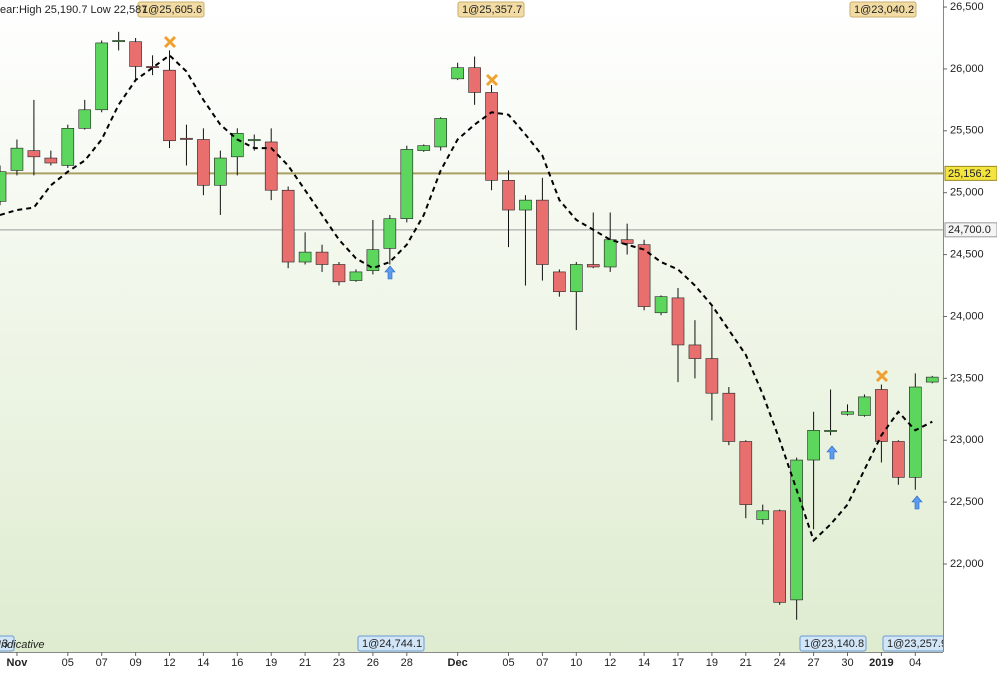 Image resolution: width=997 pixels, height=676 pixels. I want to click on x-tick-label: 2019, so click(881, 663).